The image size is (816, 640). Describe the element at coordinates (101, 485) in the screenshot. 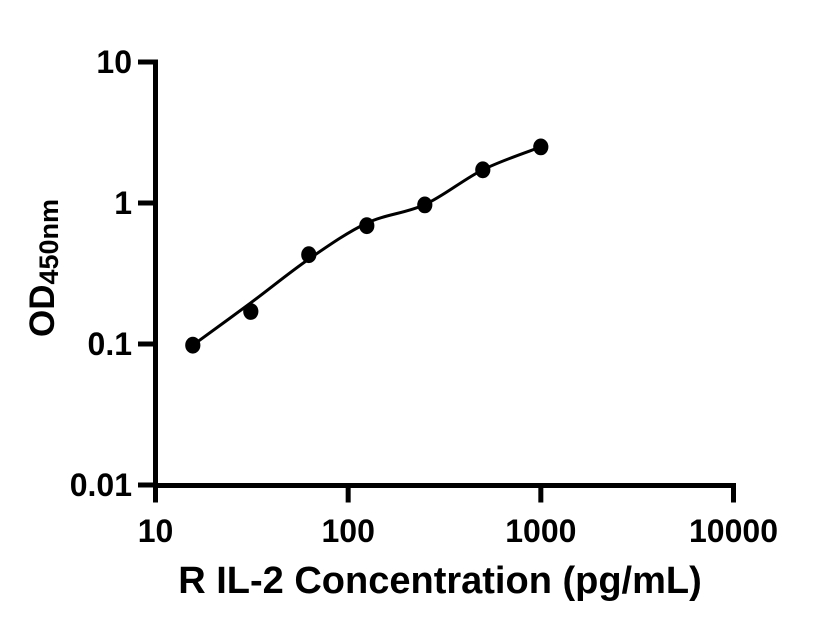

I see `y-tick-label: 0.01` at that location.